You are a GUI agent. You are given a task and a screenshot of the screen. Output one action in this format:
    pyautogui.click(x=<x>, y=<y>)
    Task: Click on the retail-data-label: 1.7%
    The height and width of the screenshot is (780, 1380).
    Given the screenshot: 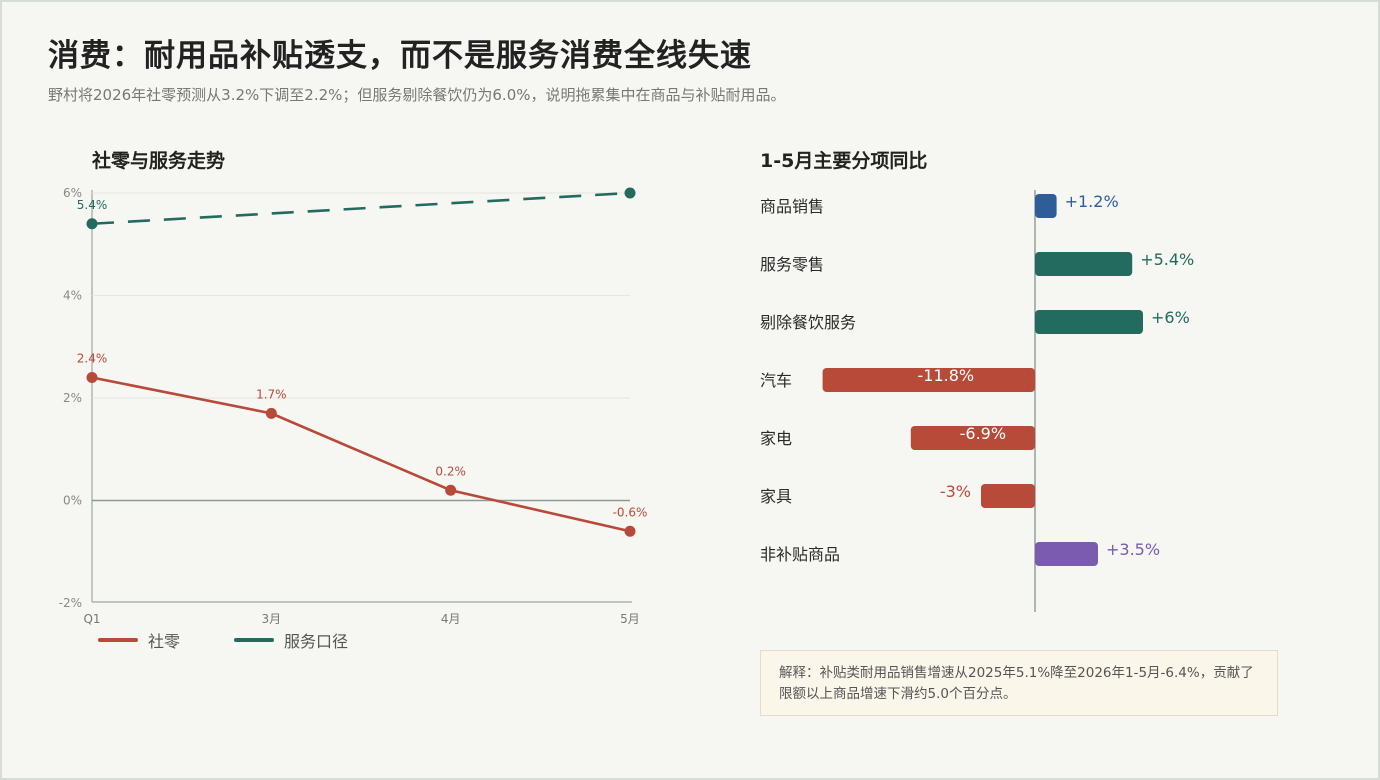 What is the action you would take?
    pyautogui.click(x=271, y=394)
    